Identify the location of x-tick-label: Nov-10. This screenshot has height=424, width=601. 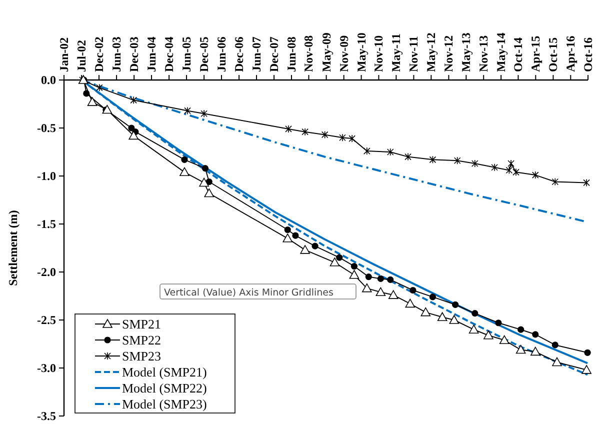
(379, 53).